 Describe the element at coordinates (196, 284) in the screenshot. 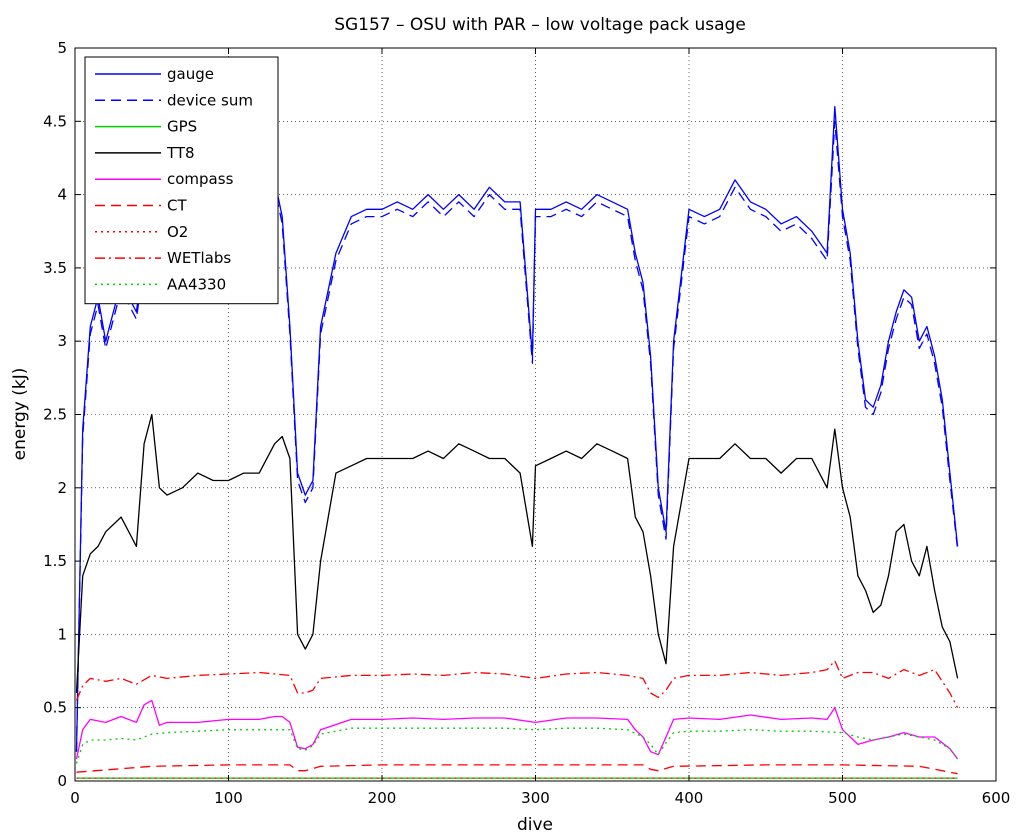

I see `legend-label: AA4330` at that location.